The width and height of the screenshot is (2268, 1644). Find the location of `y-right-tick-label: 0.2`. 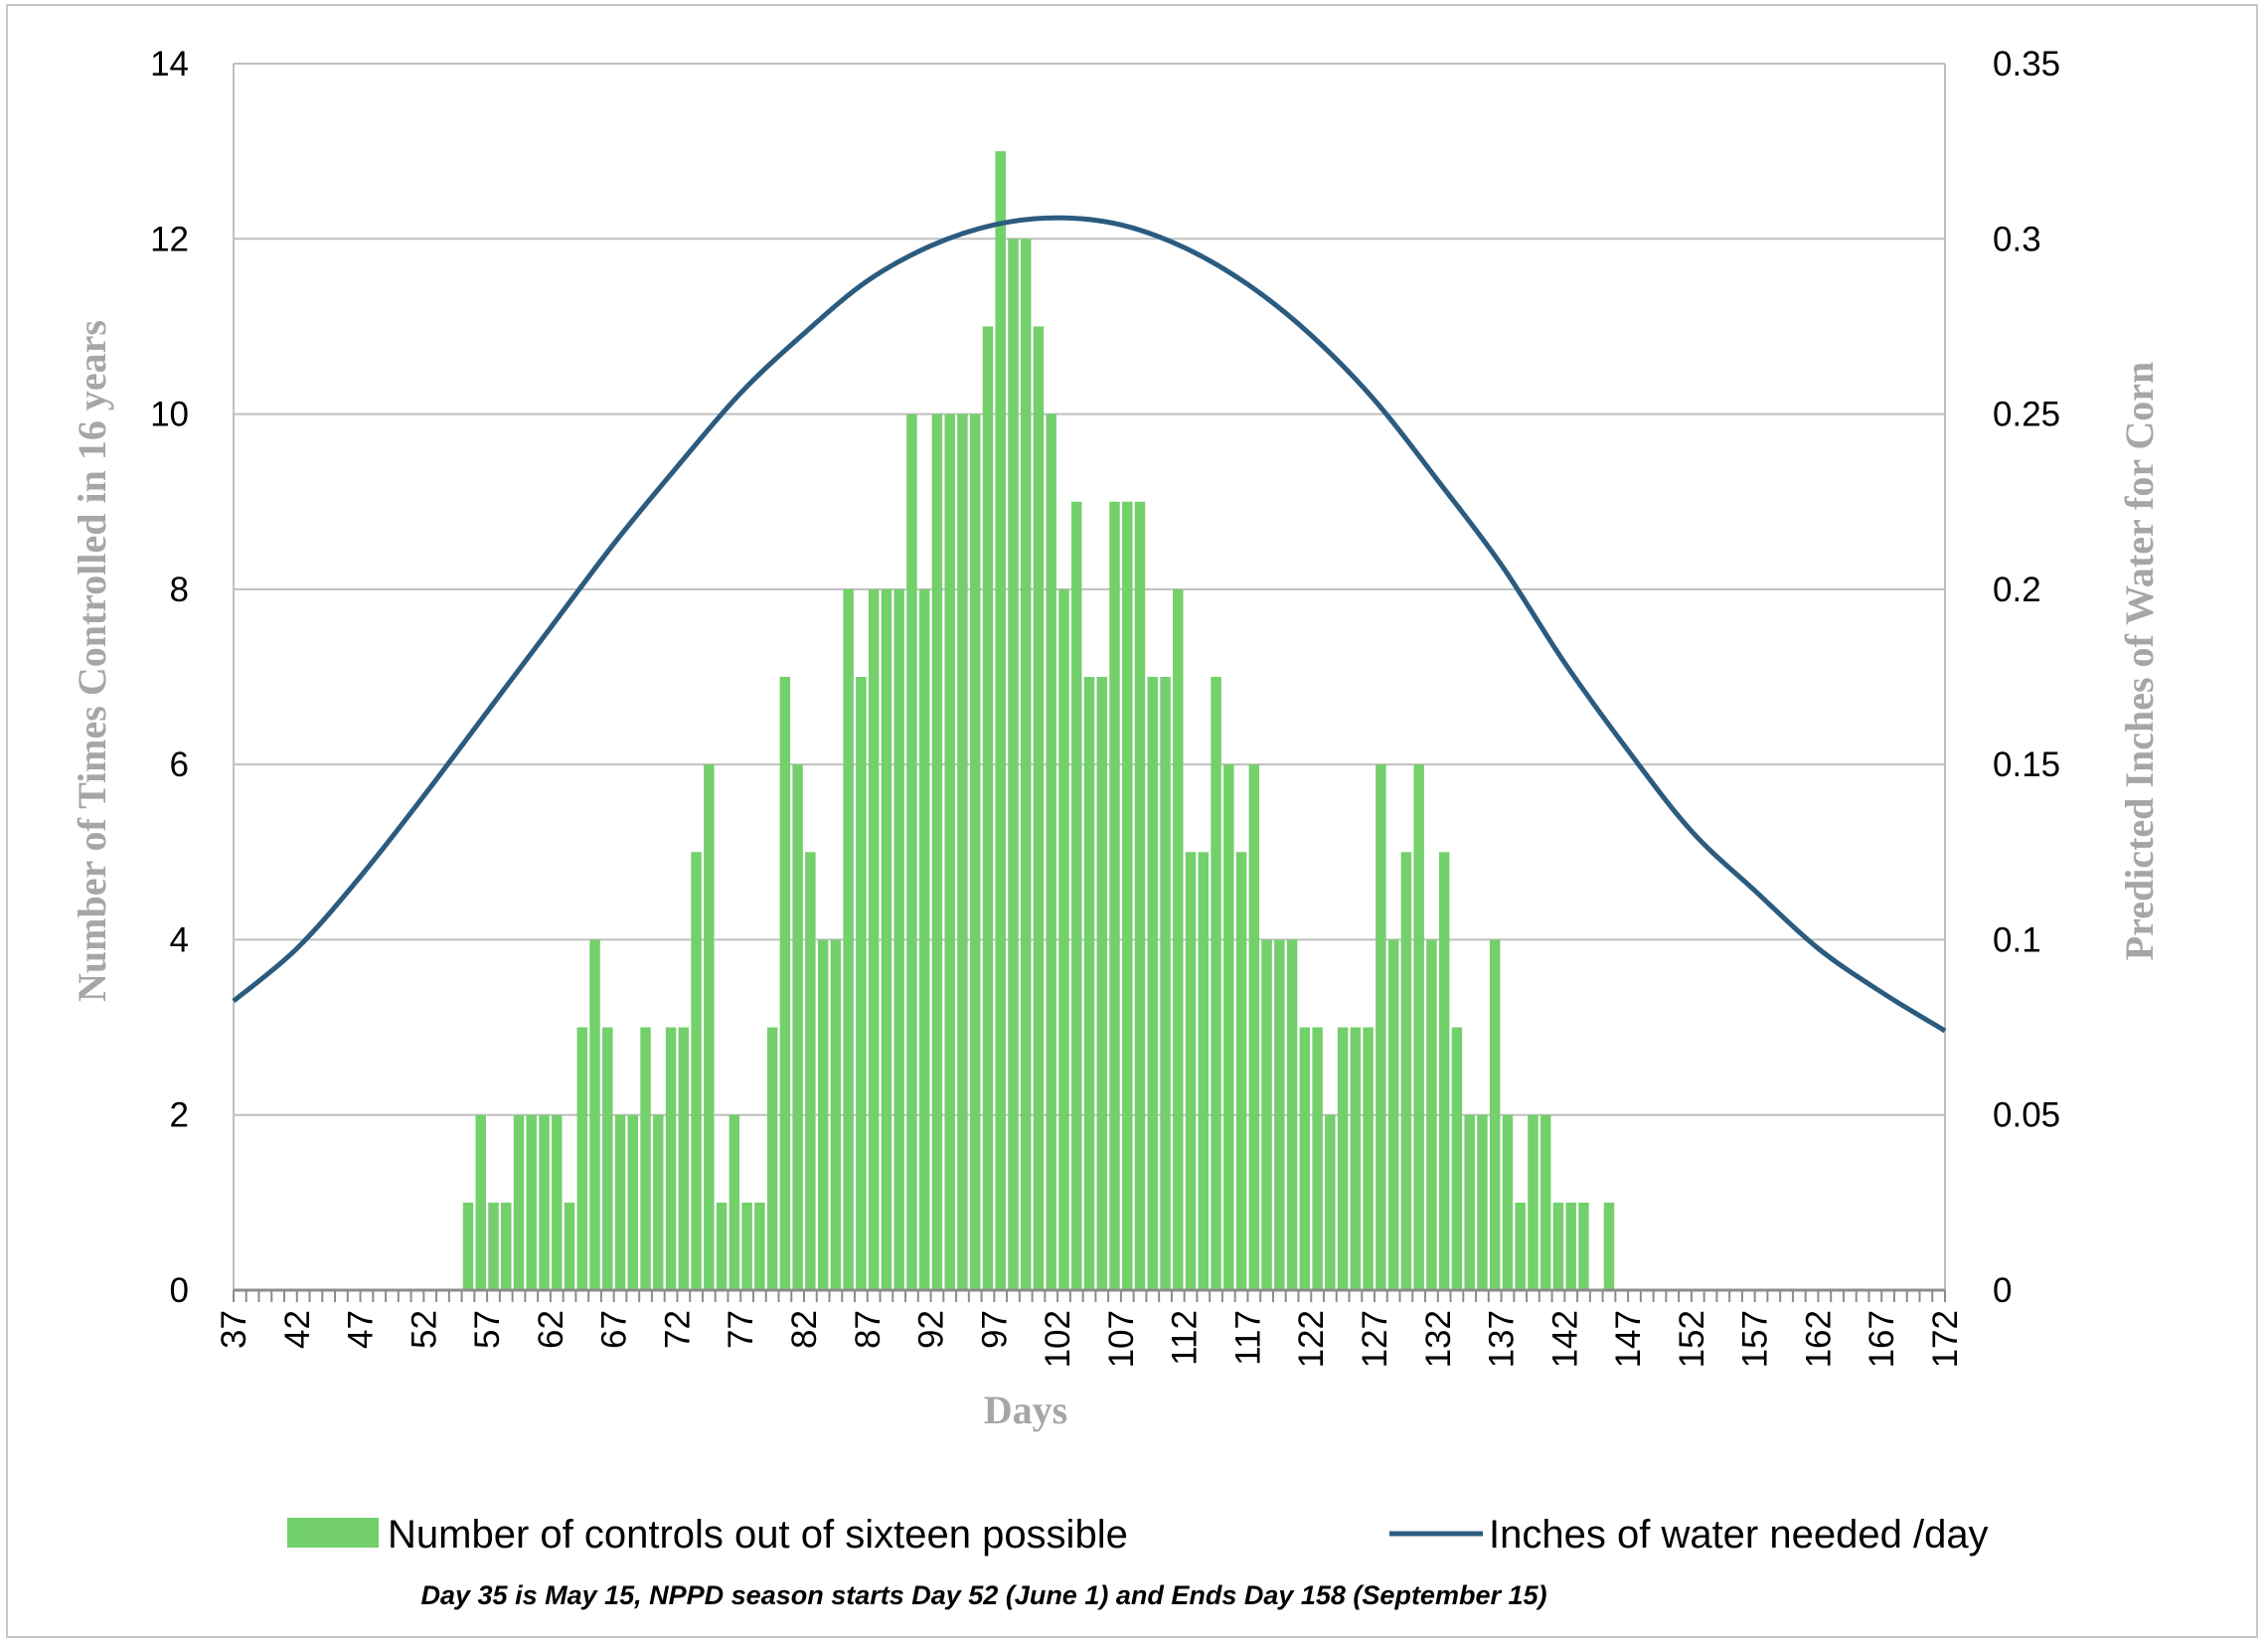

y-right-tick-label: 0.2 is located at coordinates (2017, 590).